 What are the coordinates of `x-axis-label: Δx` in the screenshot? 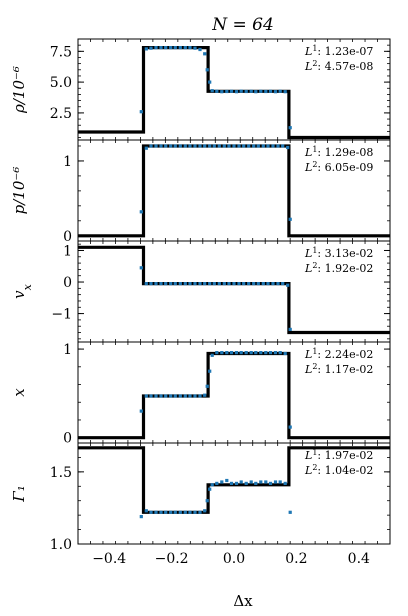 It's located at (243, 601).